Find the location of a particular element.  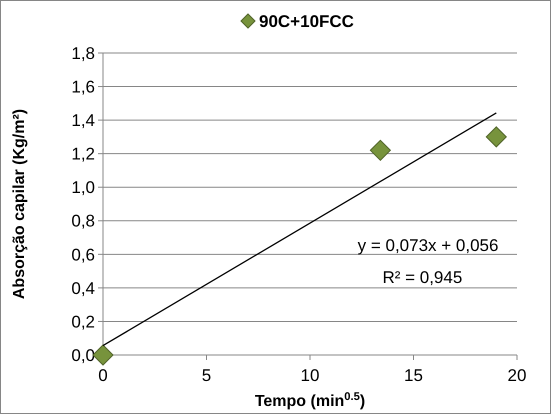

x-tick-label: 5 is located at coordinates (207, 375).